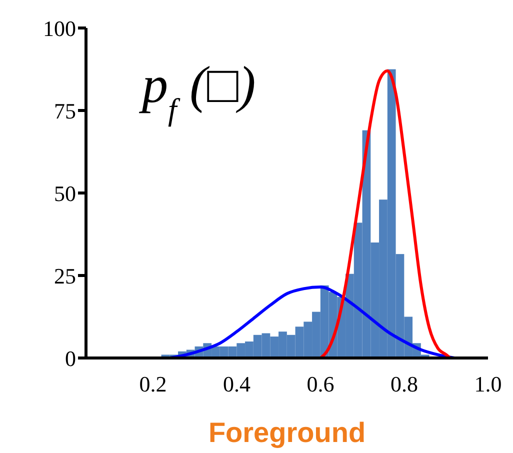 The image size is (513, 453). Describe the element at coordinates (59, 28) in the screenshot. I see `y-tick-label: 100` at that location.